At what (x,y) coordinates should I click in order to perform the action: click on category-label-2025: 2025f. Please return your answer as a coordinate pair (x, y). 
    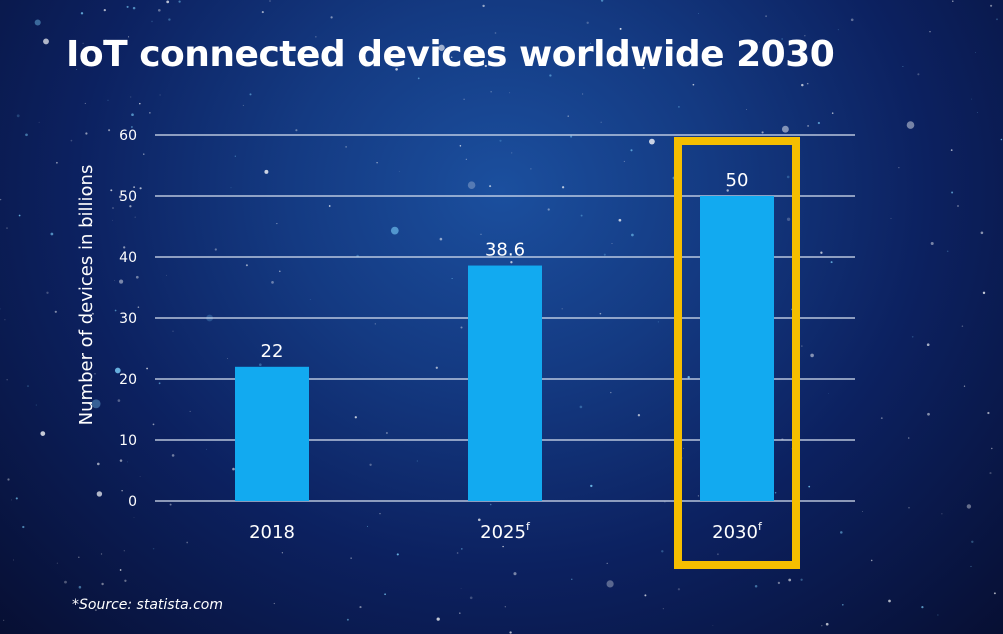
    Looking at the image, I should click on (505, 531).